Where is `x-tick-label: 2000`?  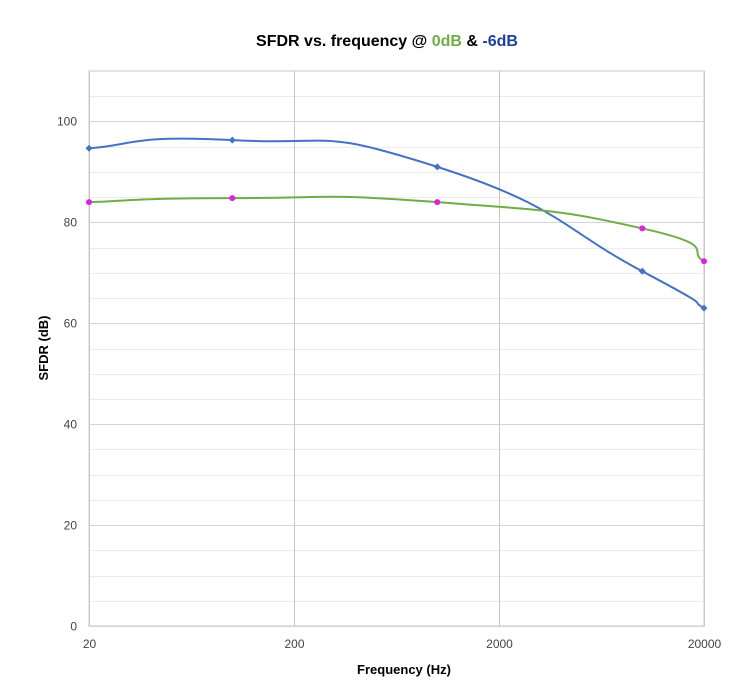 x-tick-label: 2000 is located at coordinates (499, 644).